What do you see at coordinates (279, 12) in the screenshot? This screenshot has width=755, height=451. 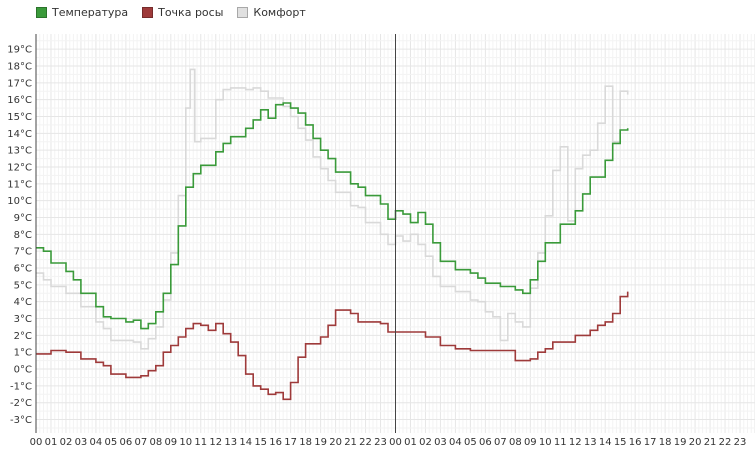 I see `legend-label-comfort: Комфорт` at bounding box center [279, 12].